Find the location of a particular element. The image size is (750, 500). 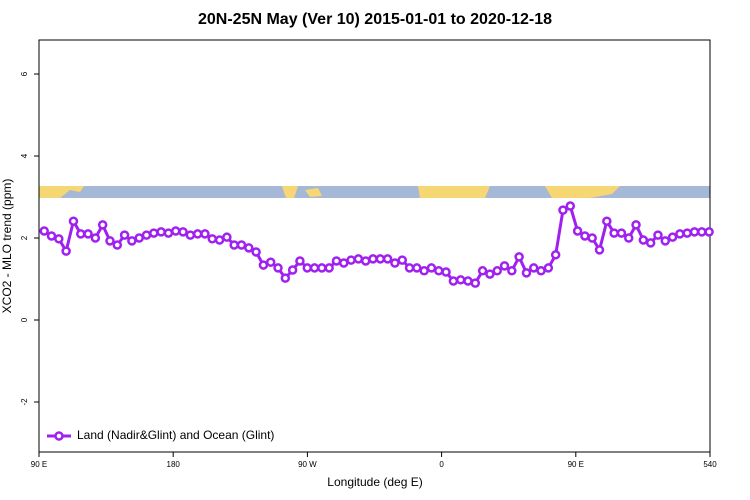

x-tick-label: 540 is located at coordinates (710, 464).